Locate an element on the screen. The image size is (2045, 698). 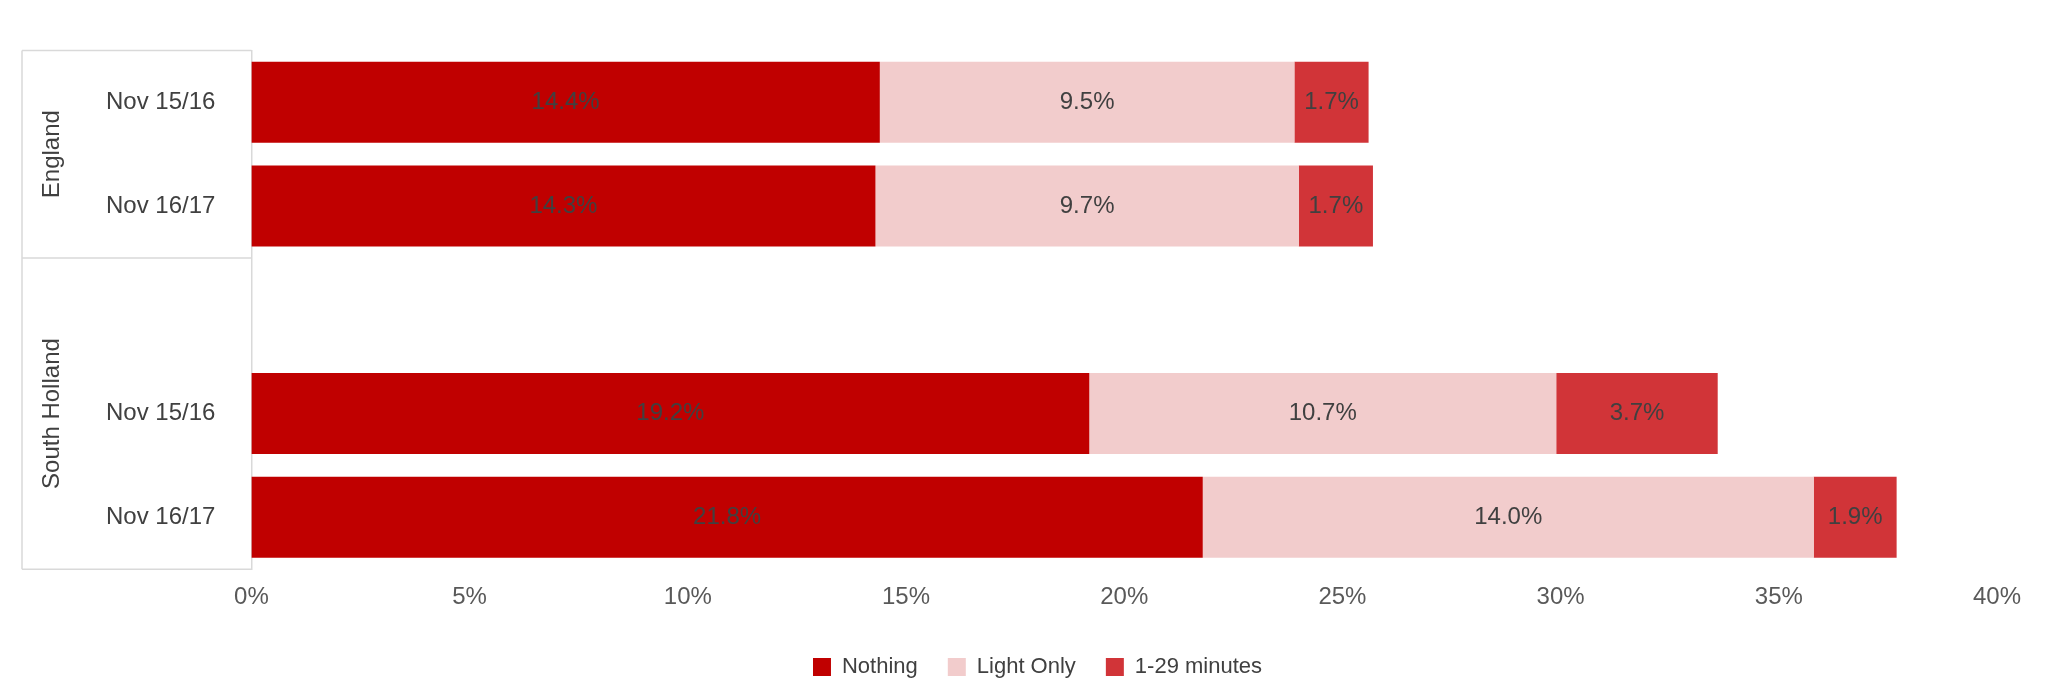
data-label: 14.3% is located at coordinates (563, 204).